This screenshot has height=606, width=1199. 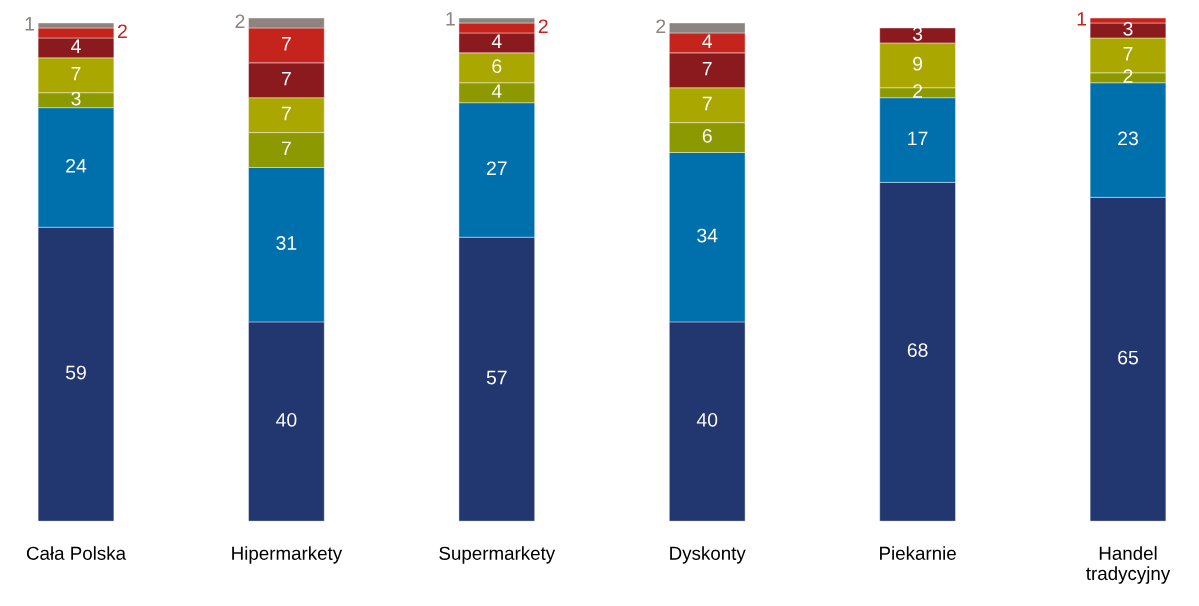 What do you see at coordinates (287, 555) in the screenshot?
I see `x-tick-label: Hipermarkety` at bounding box center [287, 555].